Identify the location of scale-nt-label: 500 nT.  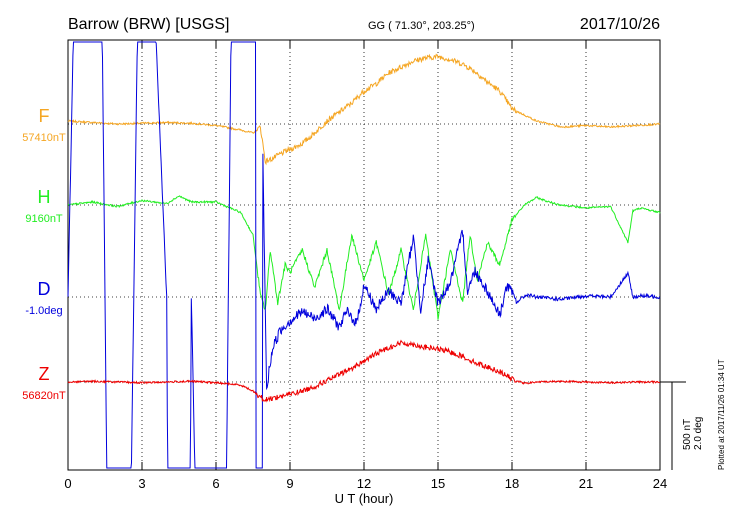
(687, 434).